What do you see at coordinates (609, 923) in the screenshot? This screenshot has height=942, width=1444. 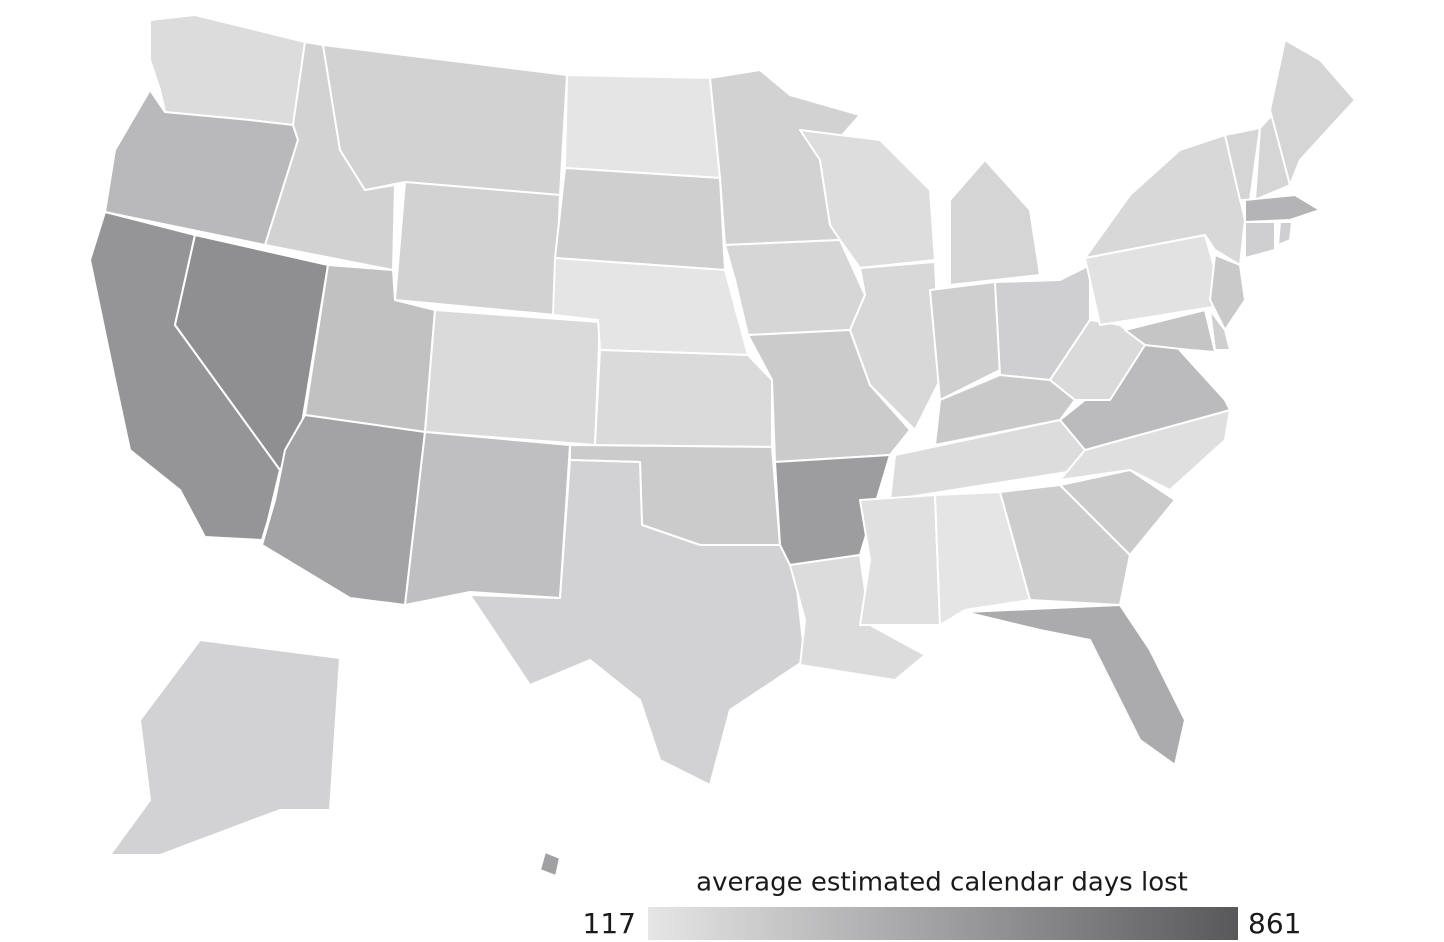 I see `legend-min: 117` at bounding box center [609, 923].